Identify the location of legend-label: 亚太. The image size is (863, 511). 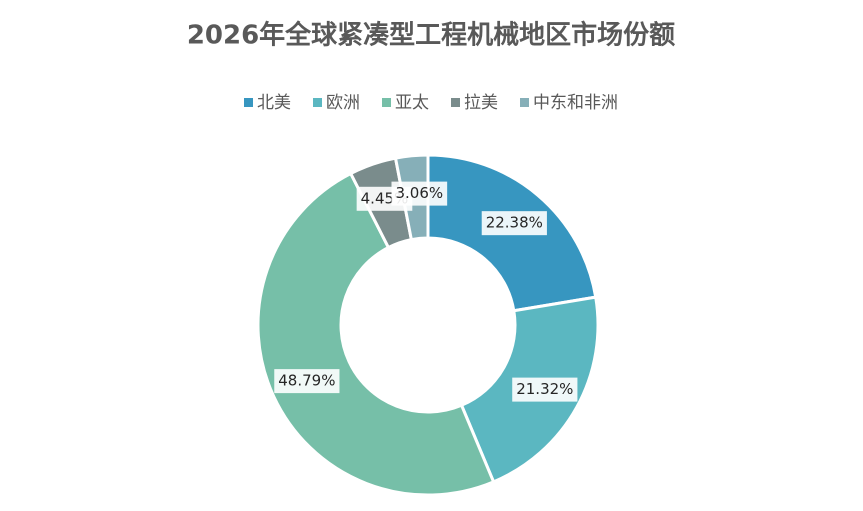
(412, 103).